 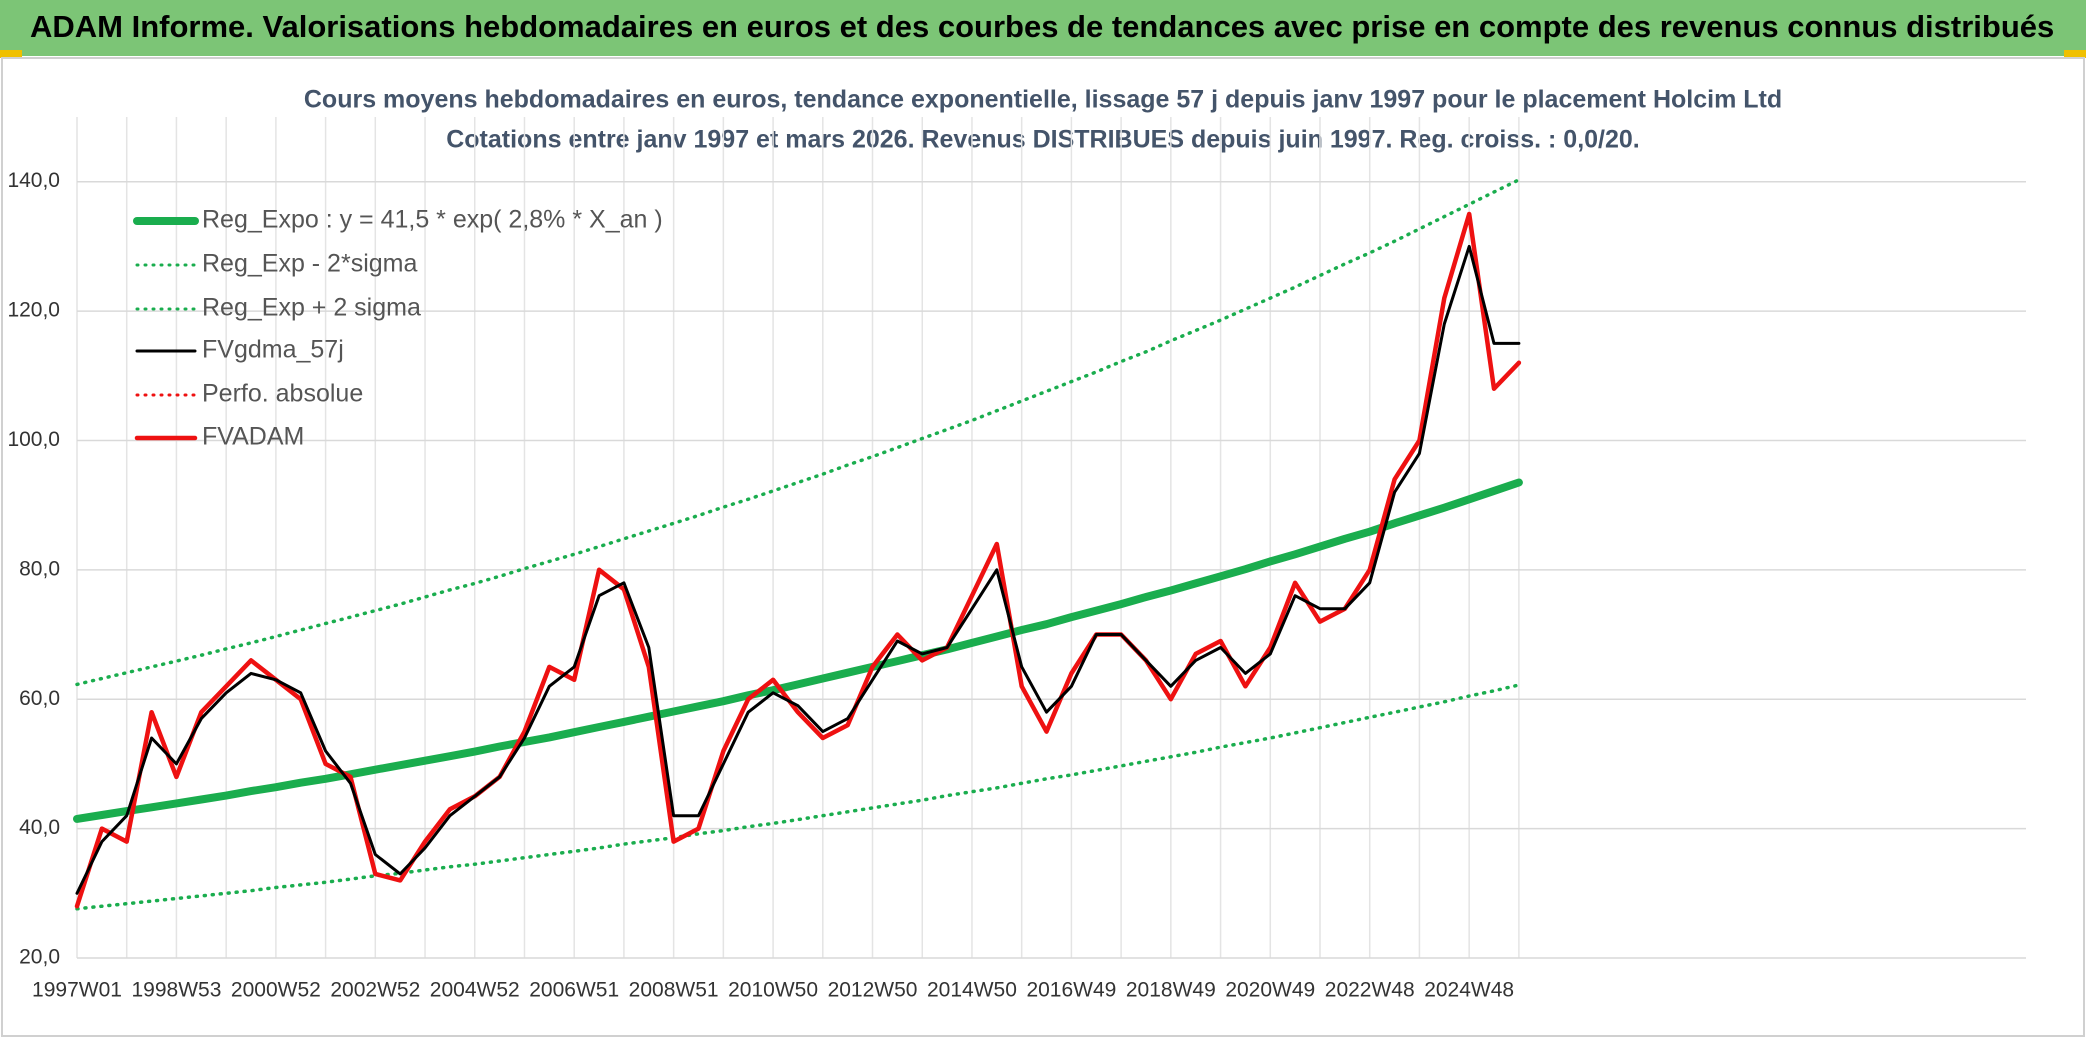 I want to click on x-tick-label: 2024W48, so click(x=1469, y=990).